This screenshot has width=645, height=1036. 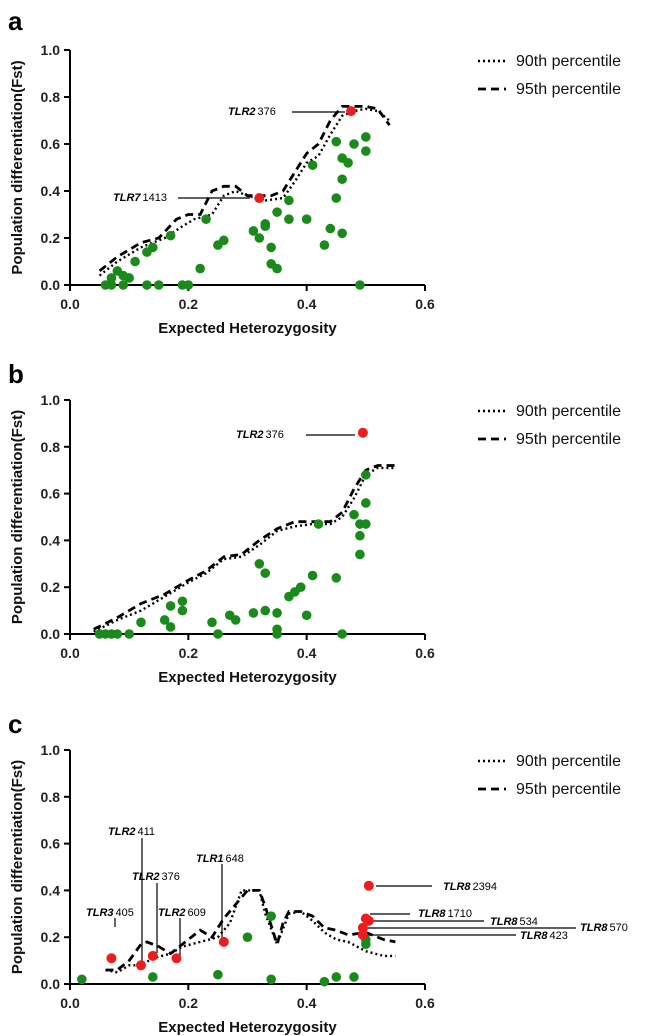 I want to click on y-tick-label: 0.2, so click(x=51, y=238).